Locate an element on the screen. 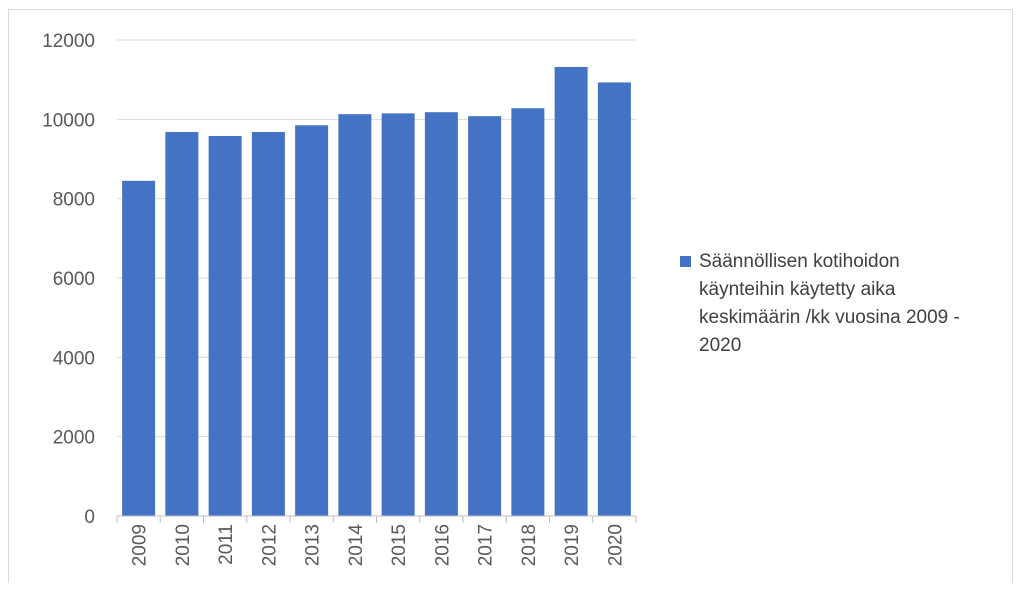 The image size is (1022, 590). legend-swatch is located at coordinates (685, 261).